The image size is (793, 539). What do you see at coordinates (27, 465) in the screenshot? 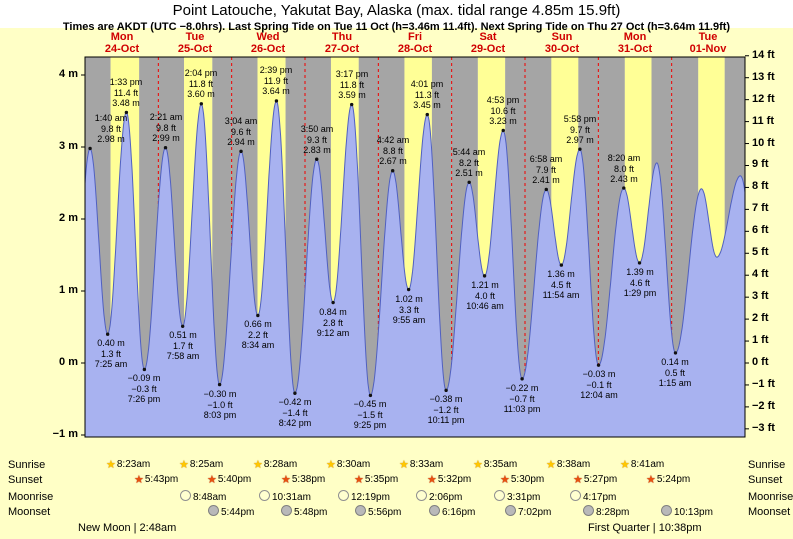
I see `sunrise-row-label-left: Sunrise` at bounding box center [27, 465].